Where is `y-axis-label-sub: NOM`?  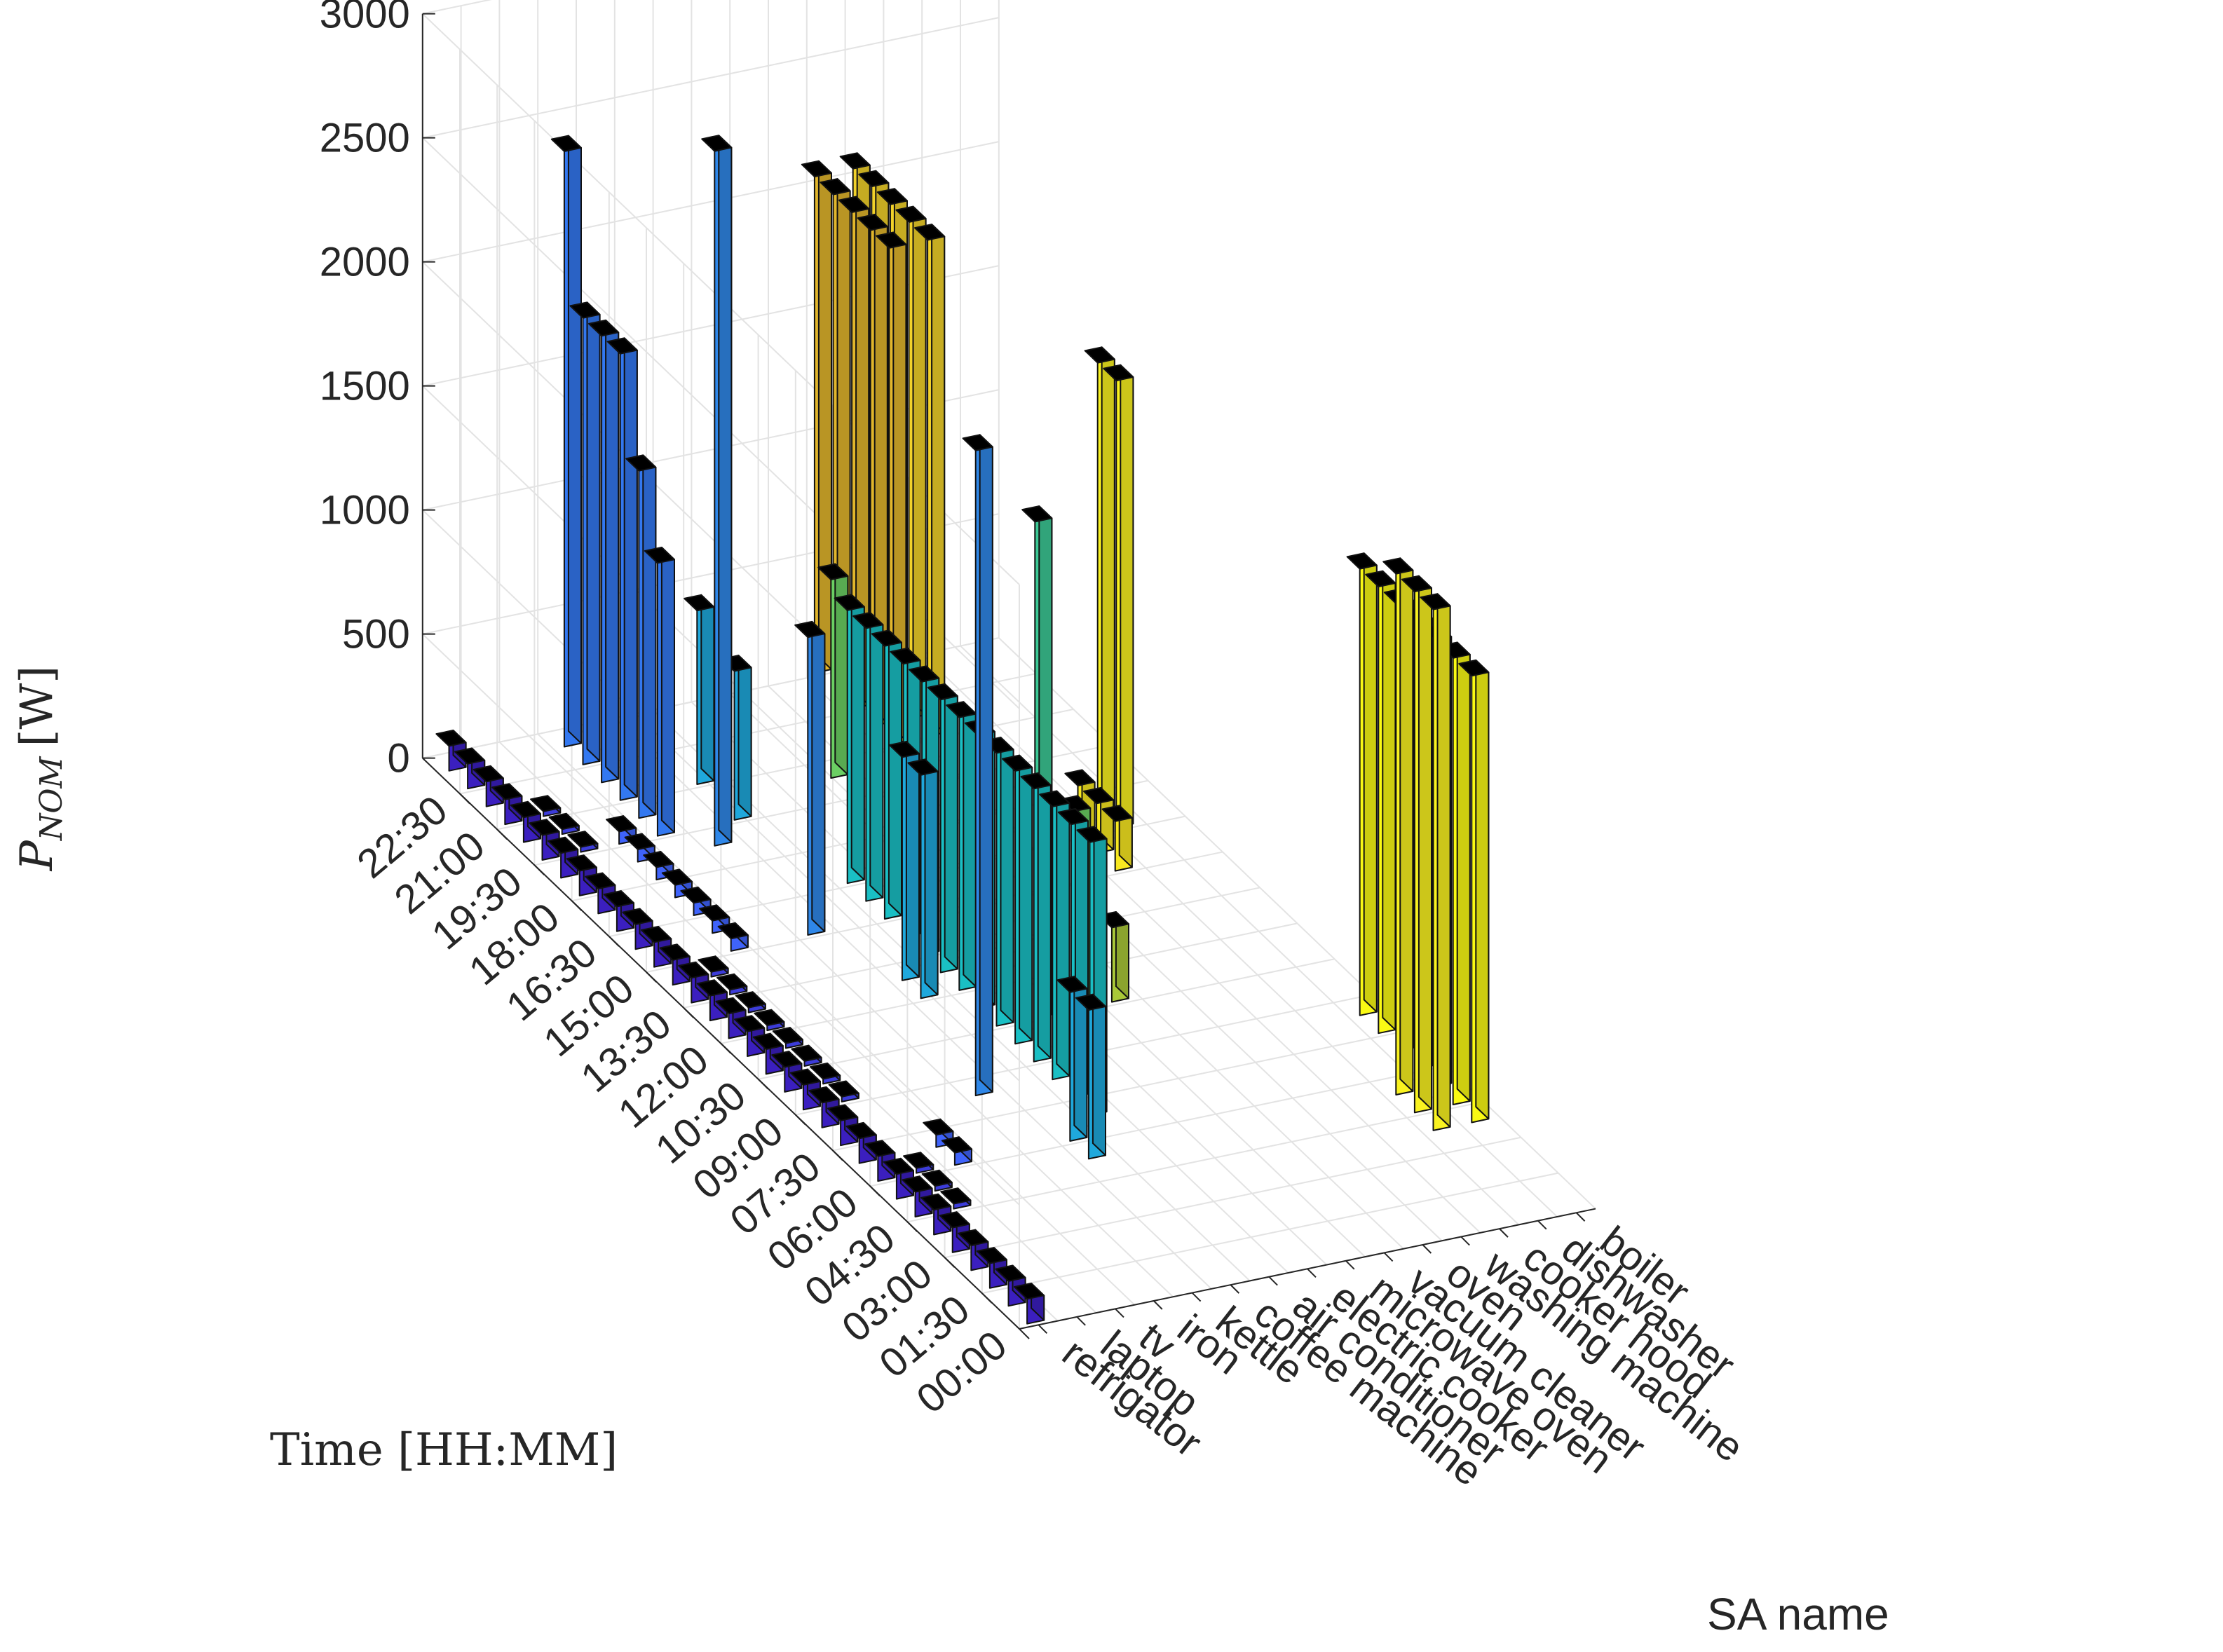
y-axis-label-sub: NOM is located at coordinates (51, 799).